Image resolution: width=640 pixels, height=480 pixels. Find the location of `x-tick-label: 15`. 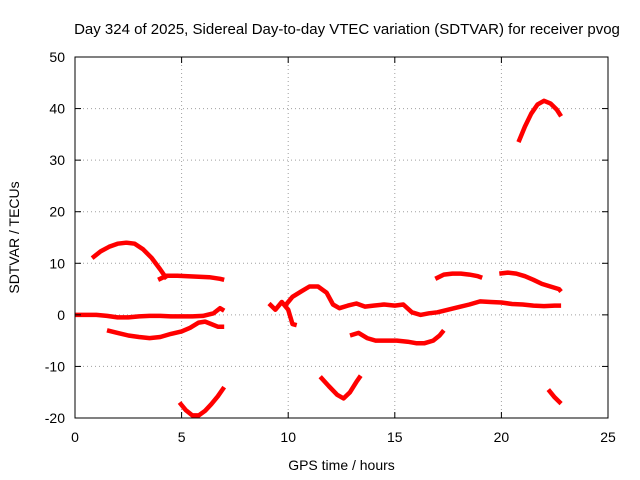

x-tick-label: 15 is located at coordinates (395, 437).